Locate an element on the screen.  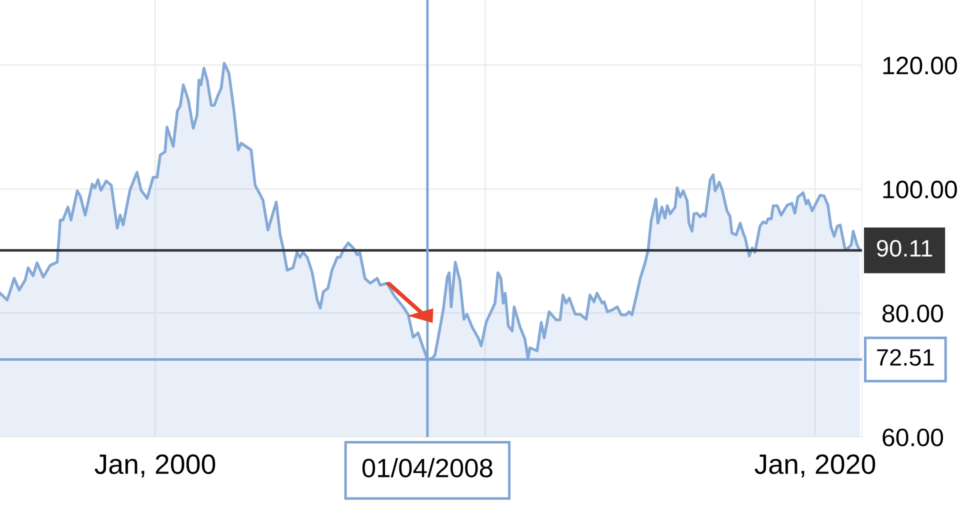
ref-line-label: 90.11 is located at coordinates (904, 248).